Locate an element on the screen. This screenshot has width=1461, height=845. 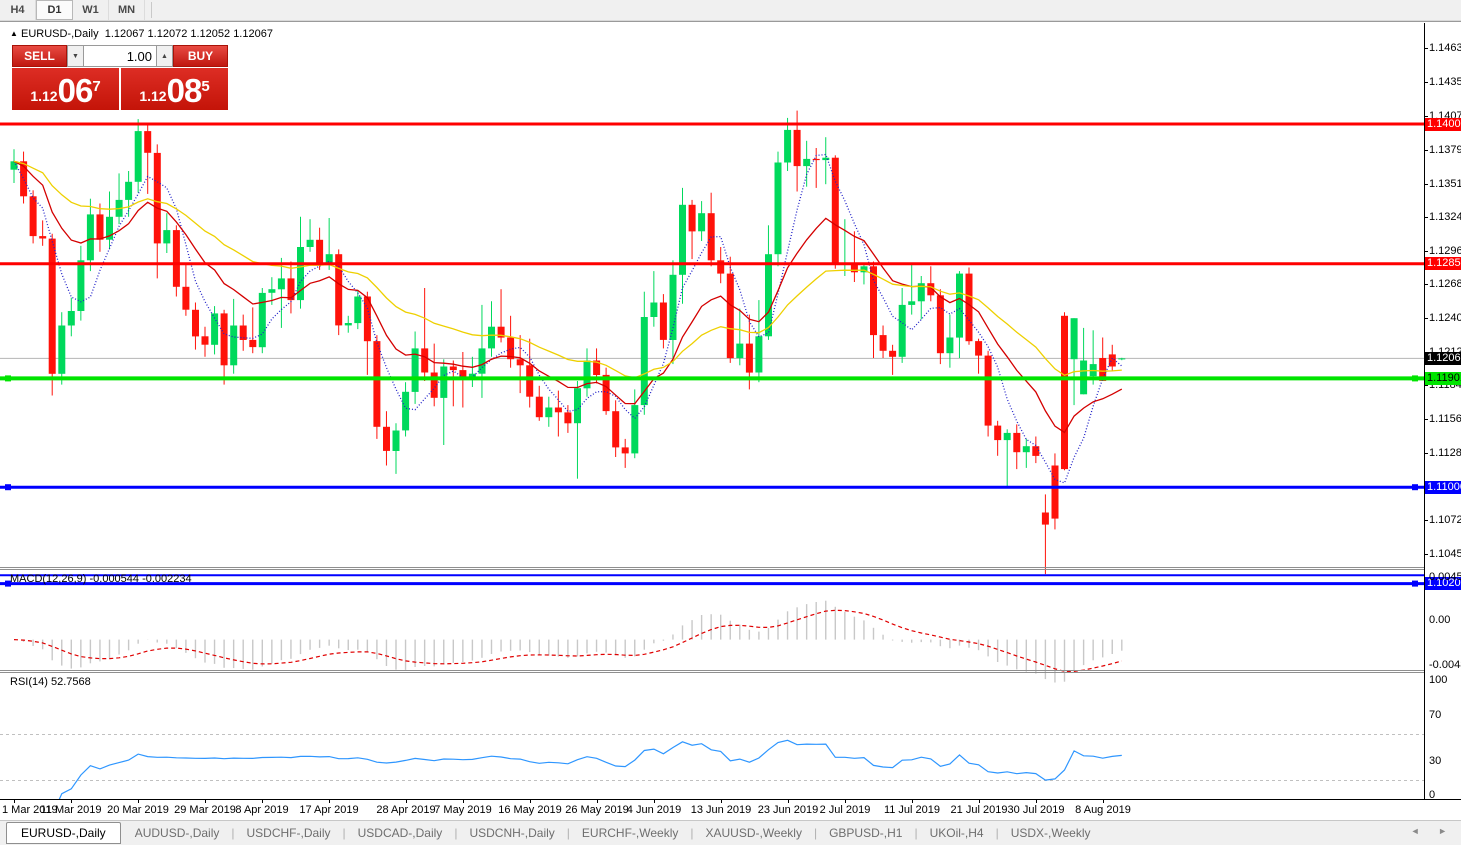
macd-signal-line is located at coordinates (567, 641).